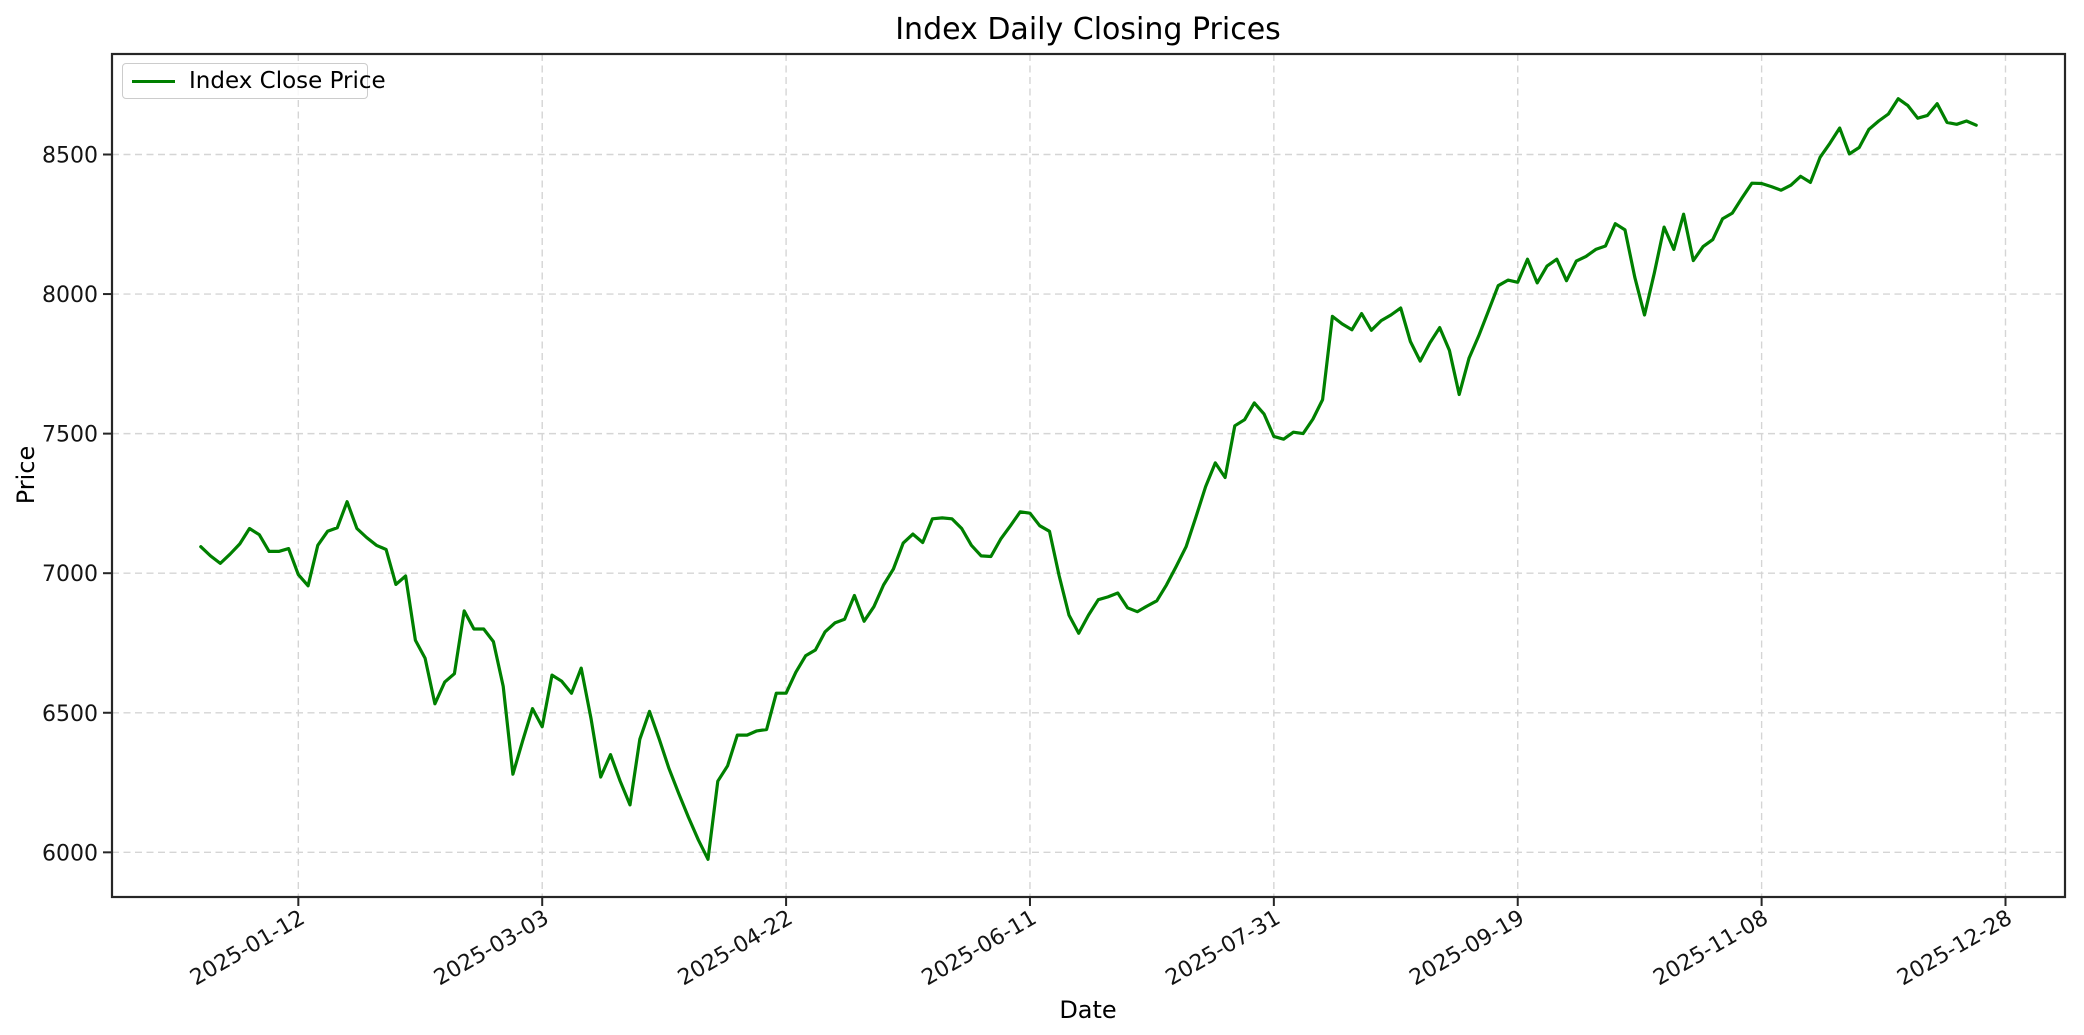 The width and height of the screenshot is (2084, 1035). I want to click on x-tick-label: 2025-01-12, so click(247, 949).